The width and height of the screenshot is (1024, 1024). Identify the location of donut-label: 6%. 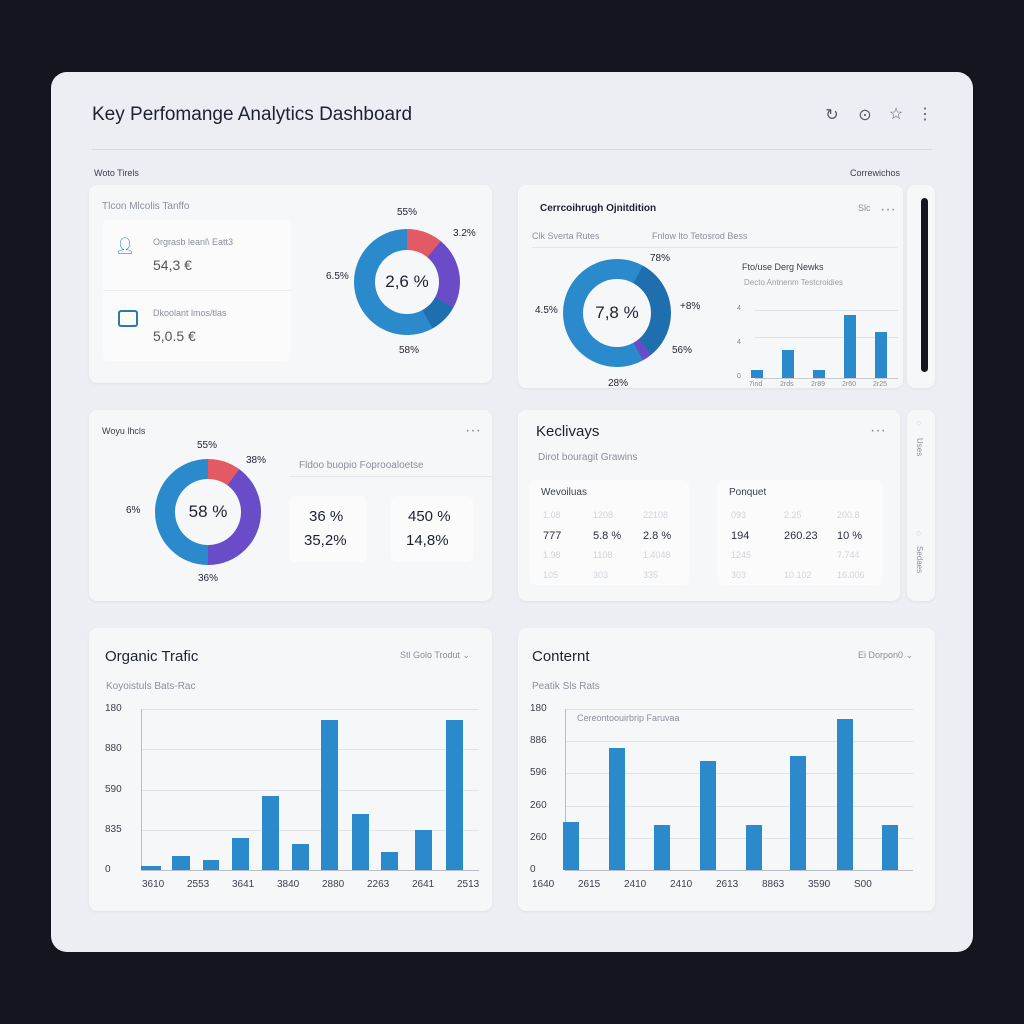
(133, 510).